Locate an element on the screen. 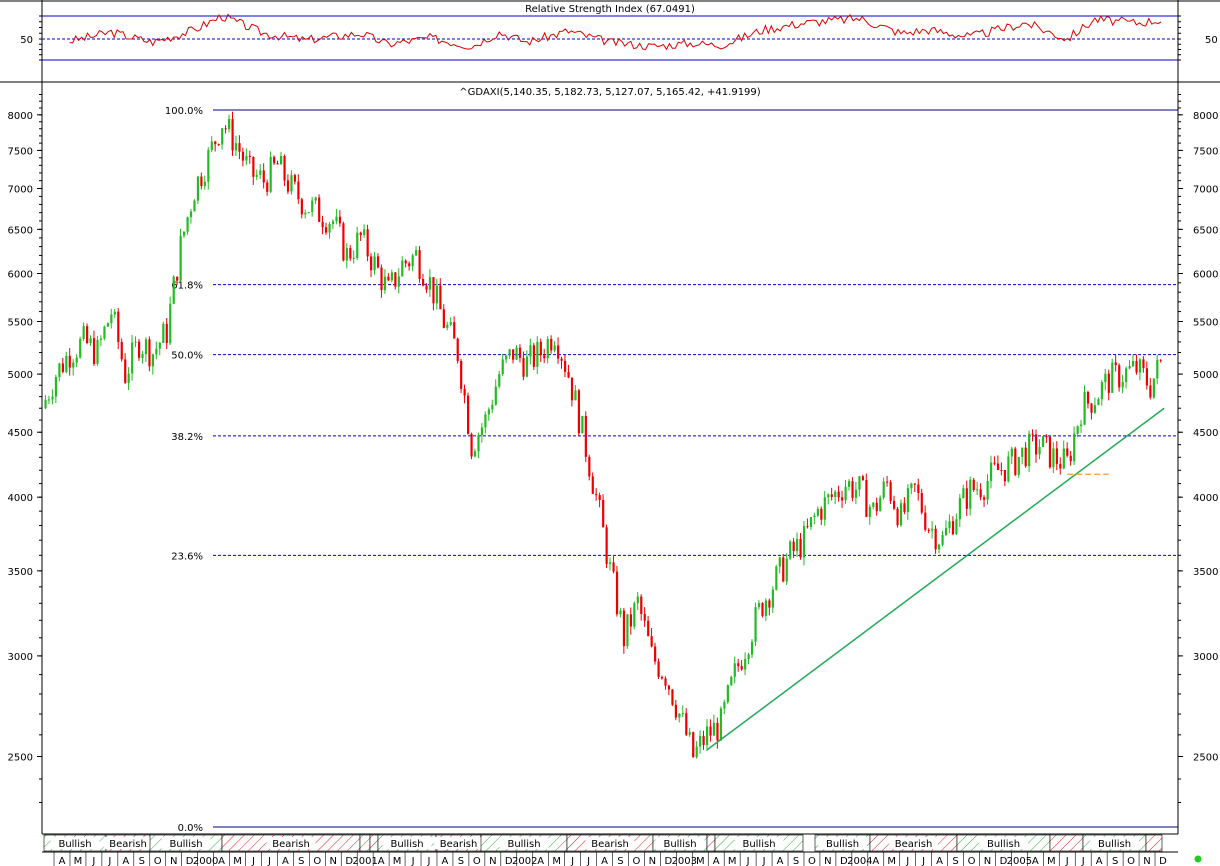  month-label: 2005 is located at coordinates (1019, 861).